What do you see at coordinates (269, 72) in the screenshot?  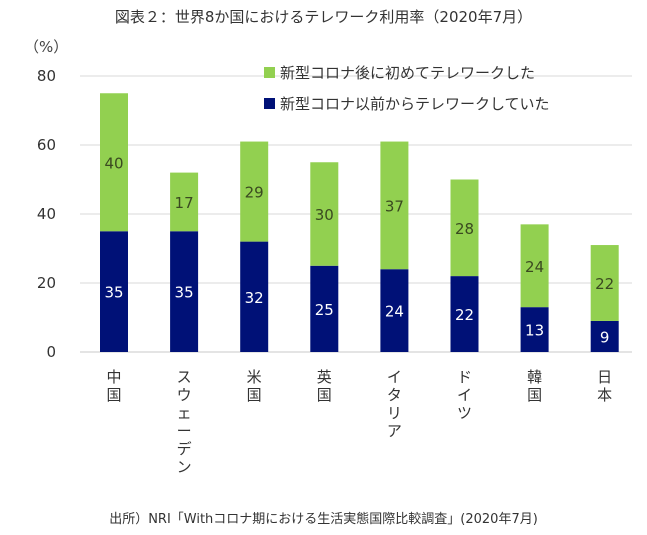 I see `legend-swatch-green` at bounding box center [269, 72].